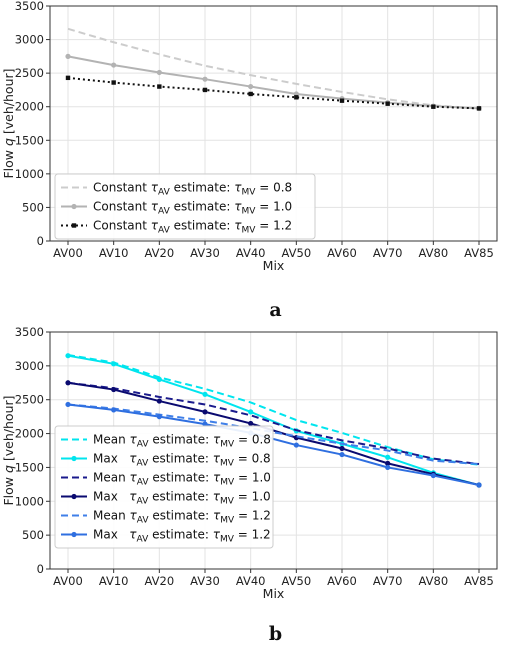  What do you see at coordinates (29, 6) in the screenshot?
I see `y-tick-label: 3500` at bounding box center [29, 6].